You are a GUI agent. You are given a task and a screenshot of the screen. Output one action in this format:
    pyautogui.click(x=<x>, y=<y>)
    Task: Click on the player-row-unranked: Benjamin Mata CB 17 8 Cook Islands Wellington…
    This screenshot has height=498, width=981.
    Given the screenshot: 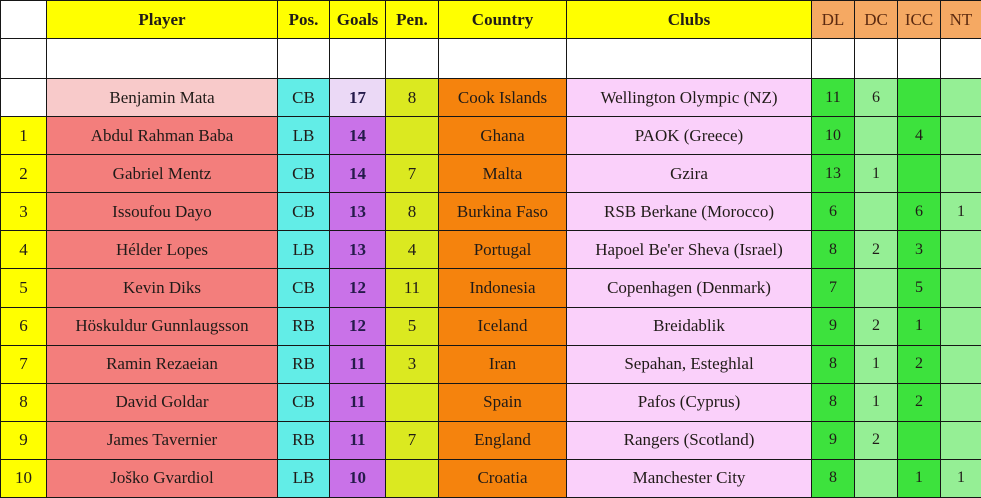 What is the action you would take?
    pyautogui.click(x=490, y=98)
    